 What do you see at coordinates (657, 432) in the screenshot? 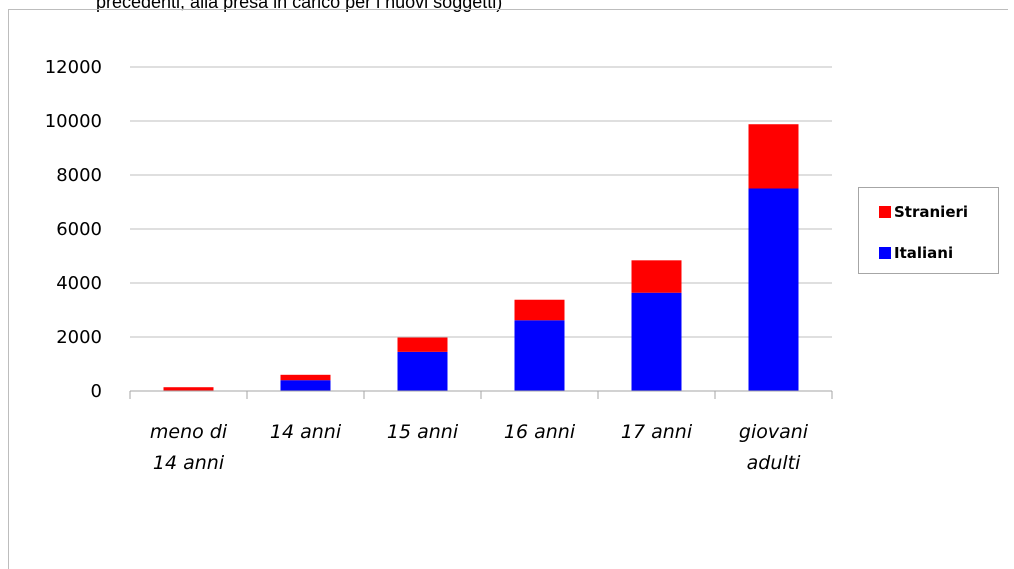
I see `x-tick-label: 17 anni` at bounding box center [657, 432].